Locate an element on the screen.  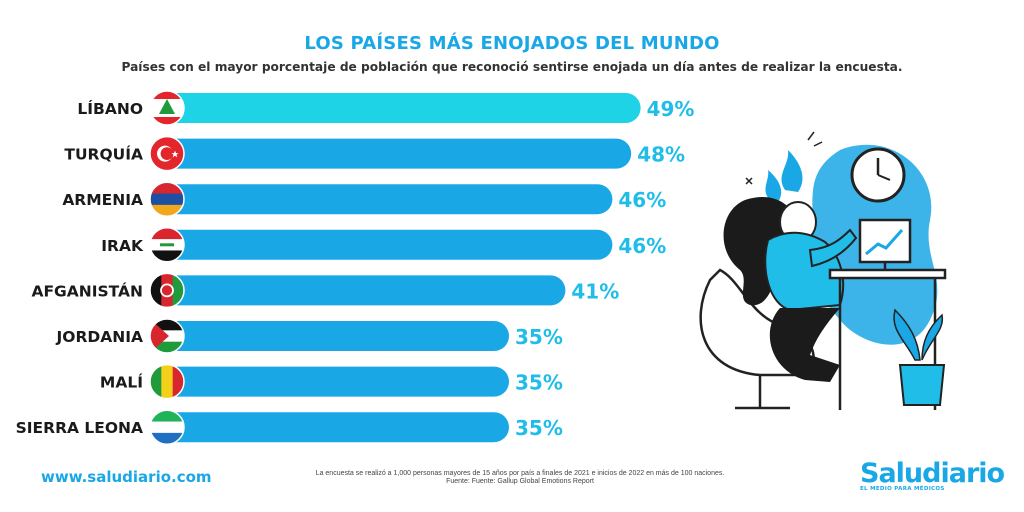
chart-row: LÍBANO 49% is located at coordinates (386, 108).